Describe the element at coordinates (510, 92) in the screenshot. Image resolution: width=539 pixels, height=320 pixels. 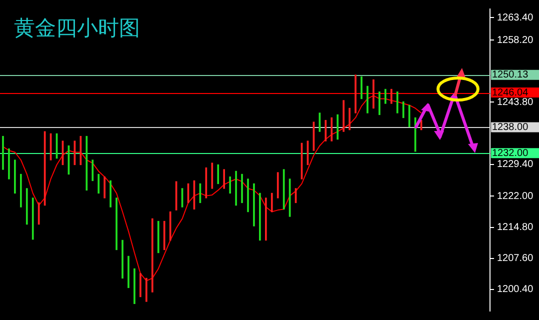
I see `ref-line-label: 1246.04` at that location.